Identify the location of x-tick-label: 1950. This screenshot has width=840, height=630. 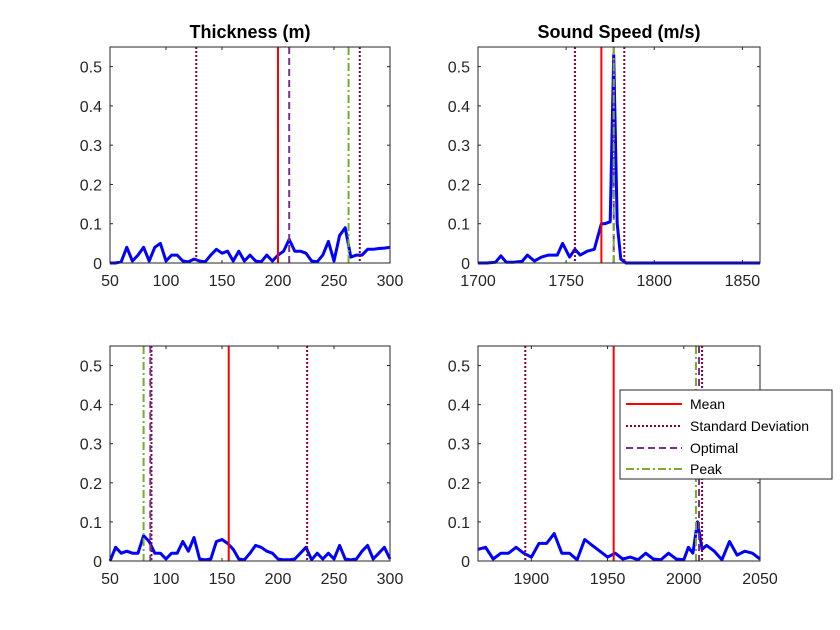
(608, 579).